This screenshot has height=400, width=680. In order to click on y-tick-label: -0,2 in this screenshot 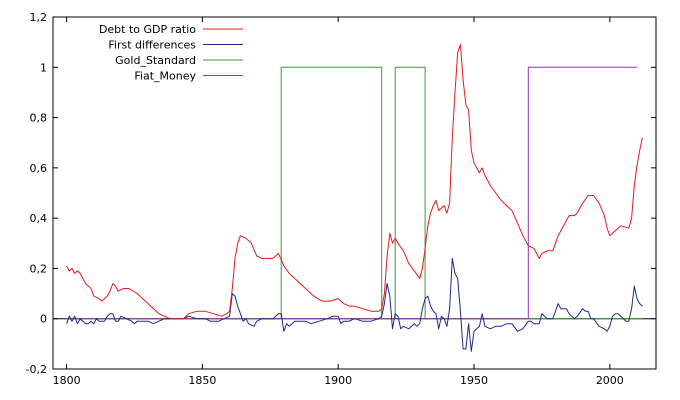, I will do `click(36, 369)`.